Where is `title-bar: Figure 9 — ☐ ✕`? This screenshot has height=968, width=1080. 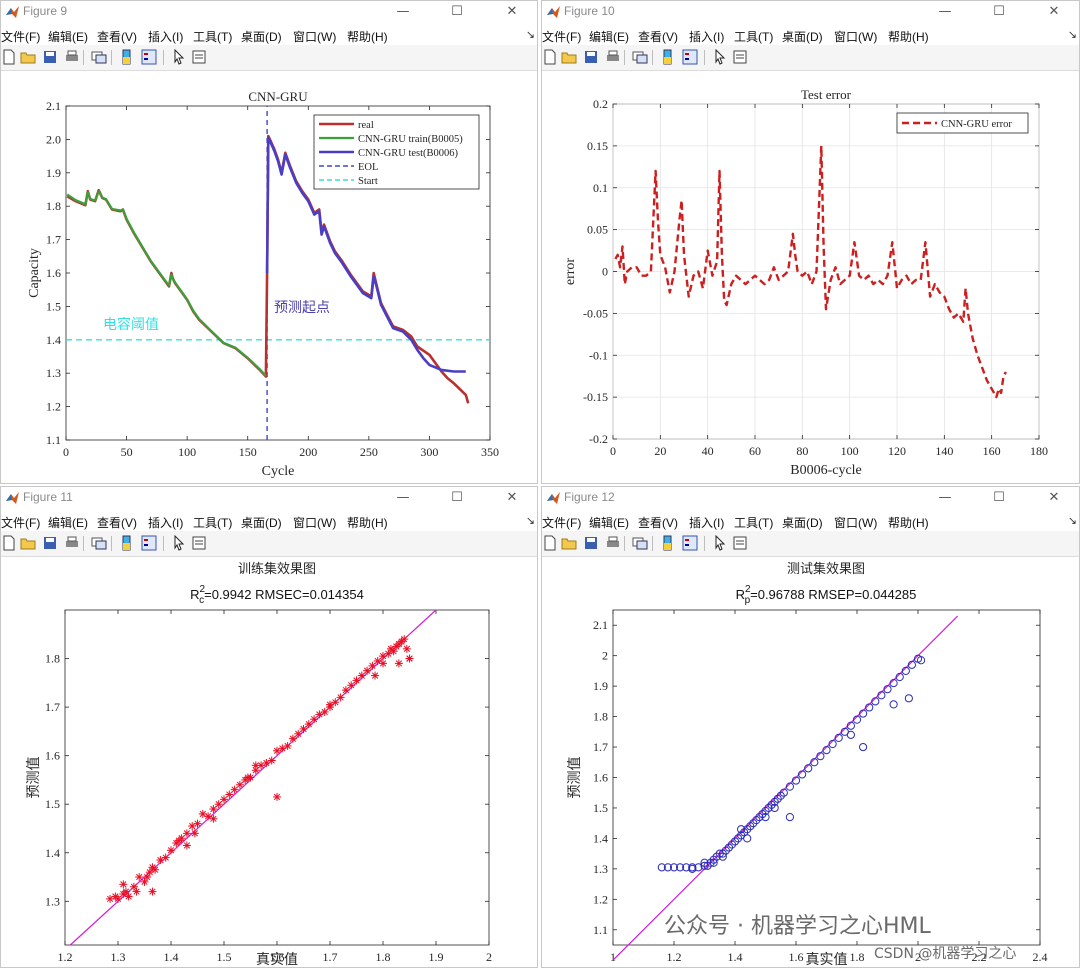
title-bar: Figure 9 — ☐ ✕ is located at coordinates (269, 12).